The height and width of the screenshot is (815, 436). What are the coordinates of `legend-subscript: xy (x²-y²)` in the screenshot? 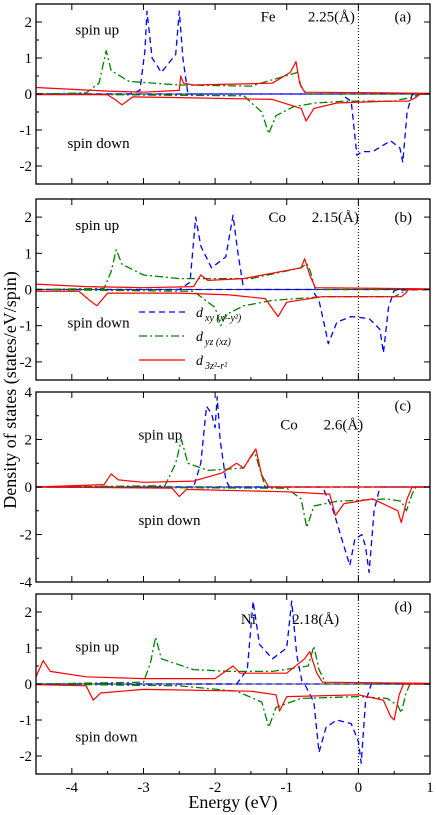 It's located at (223, 318).